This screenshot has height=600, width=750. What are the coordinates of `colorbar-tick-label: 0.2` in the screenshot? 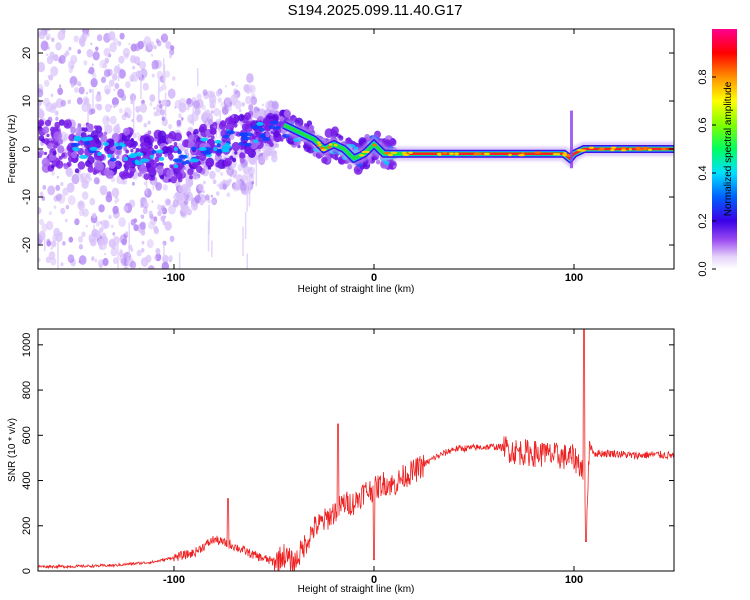 It's located at (703, 220).